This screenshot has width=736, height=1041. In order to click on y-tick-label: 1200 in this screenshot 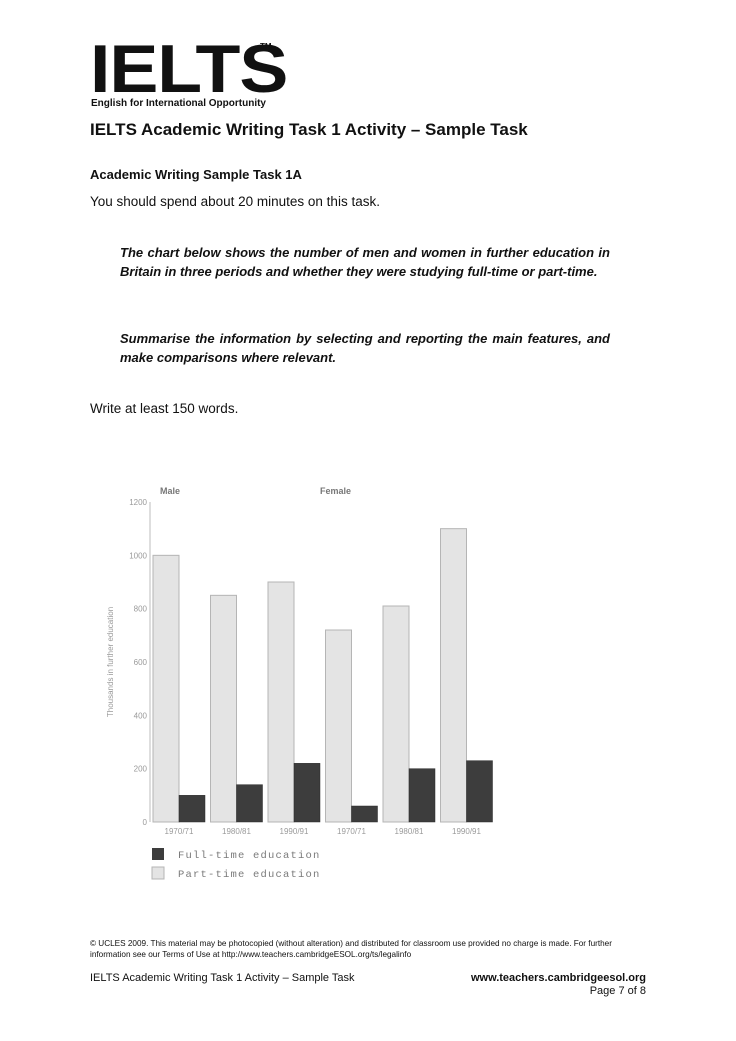, I will do `click(138, 502)`.